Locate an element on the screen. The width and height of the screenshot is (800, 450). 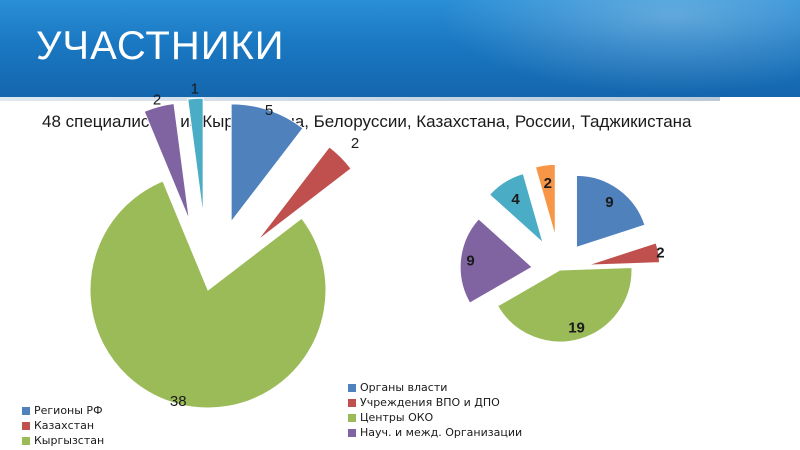
legend-0-label-0: Регионы РФ is located at coordinates (68, 410).